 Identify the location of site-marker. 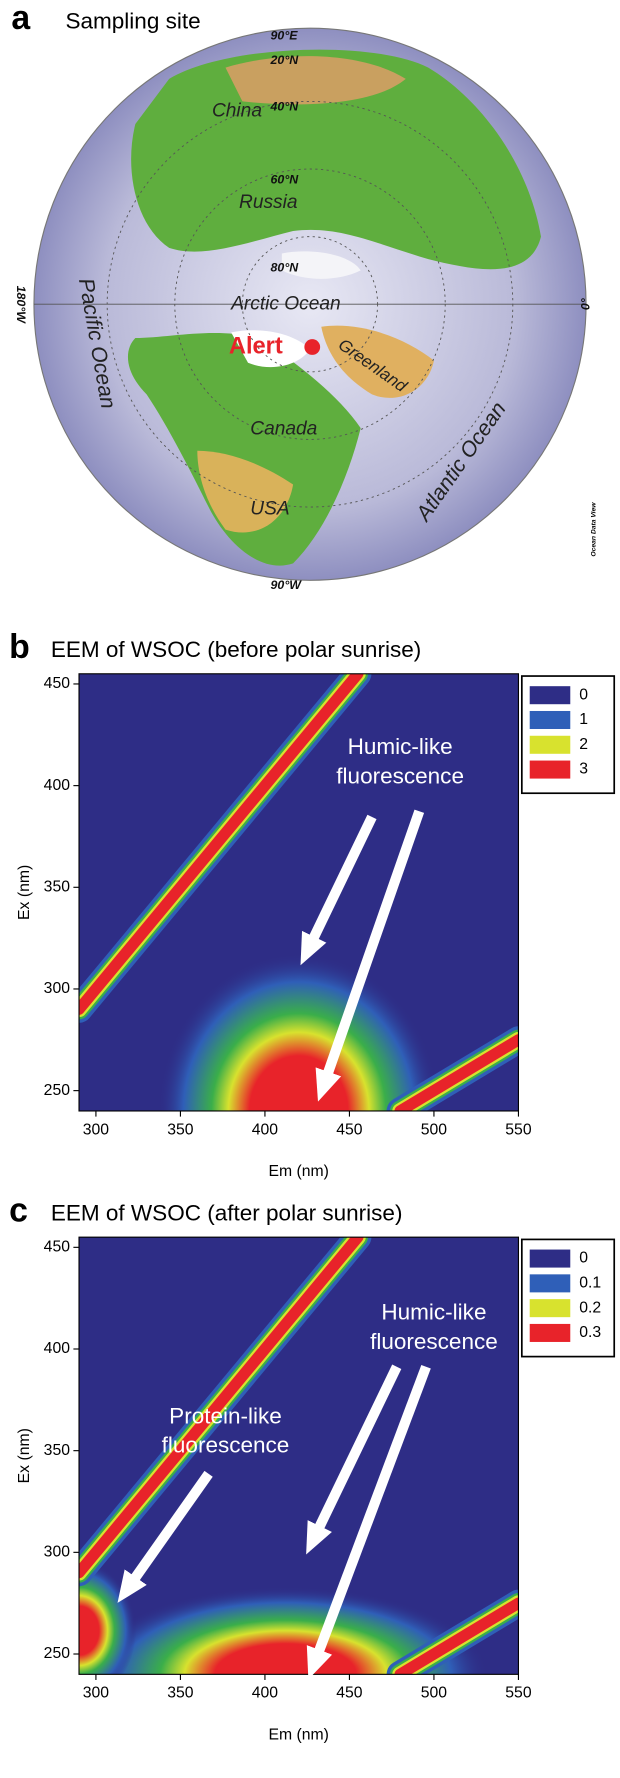
(312, 347).